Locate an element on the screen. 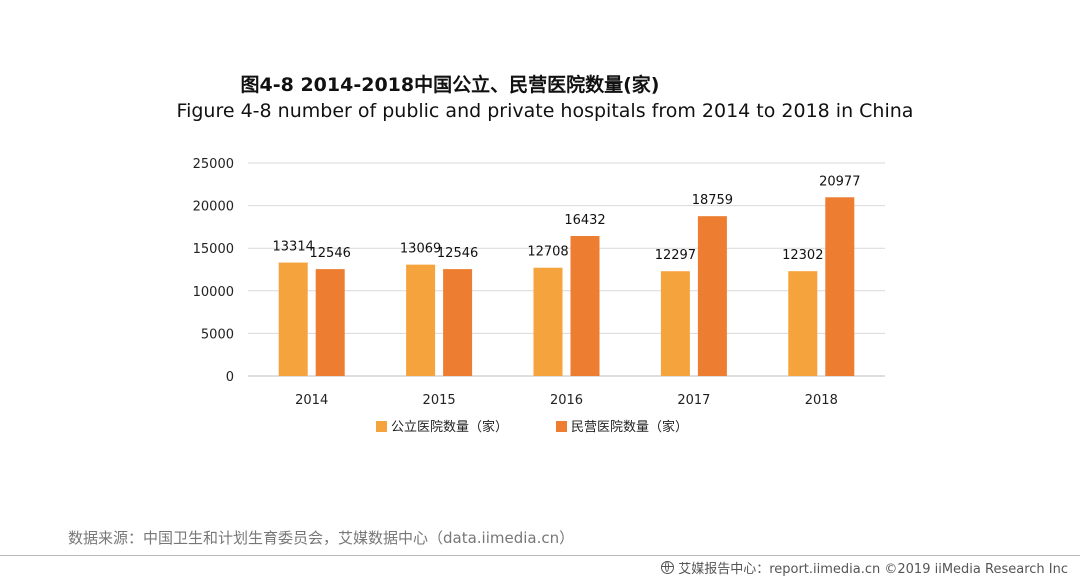  y-tick-label: 10000 is located at coordinates (213, 292).